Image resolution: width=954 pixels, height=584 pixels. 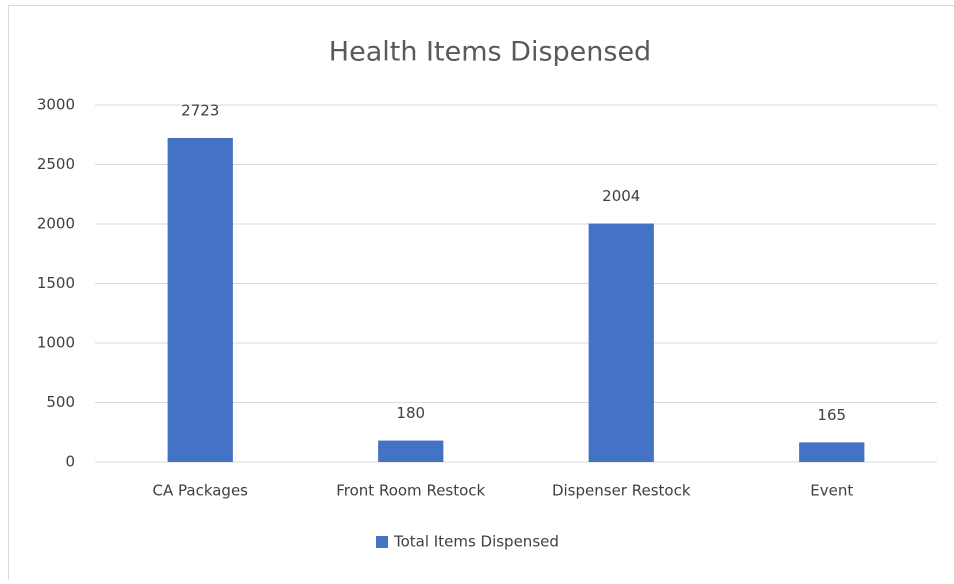 I want to click on data-label: 2723, so click(x=200, y=110).